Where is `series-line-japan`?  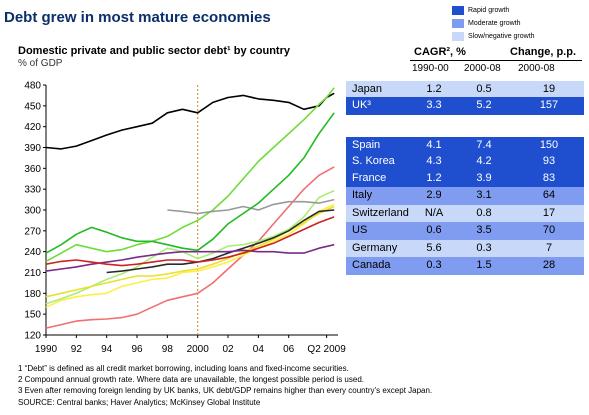 series-line-japan is located at coordinates (190, 121).